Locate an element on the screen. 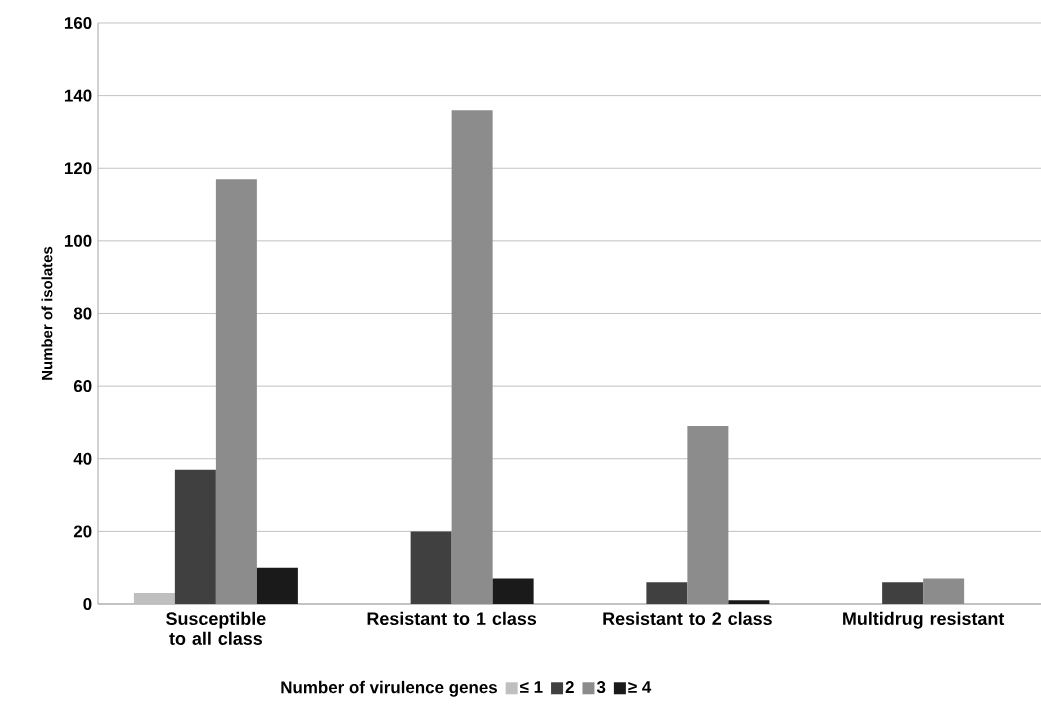  y-tick-label: 60 is located at coordinates (82, 386).